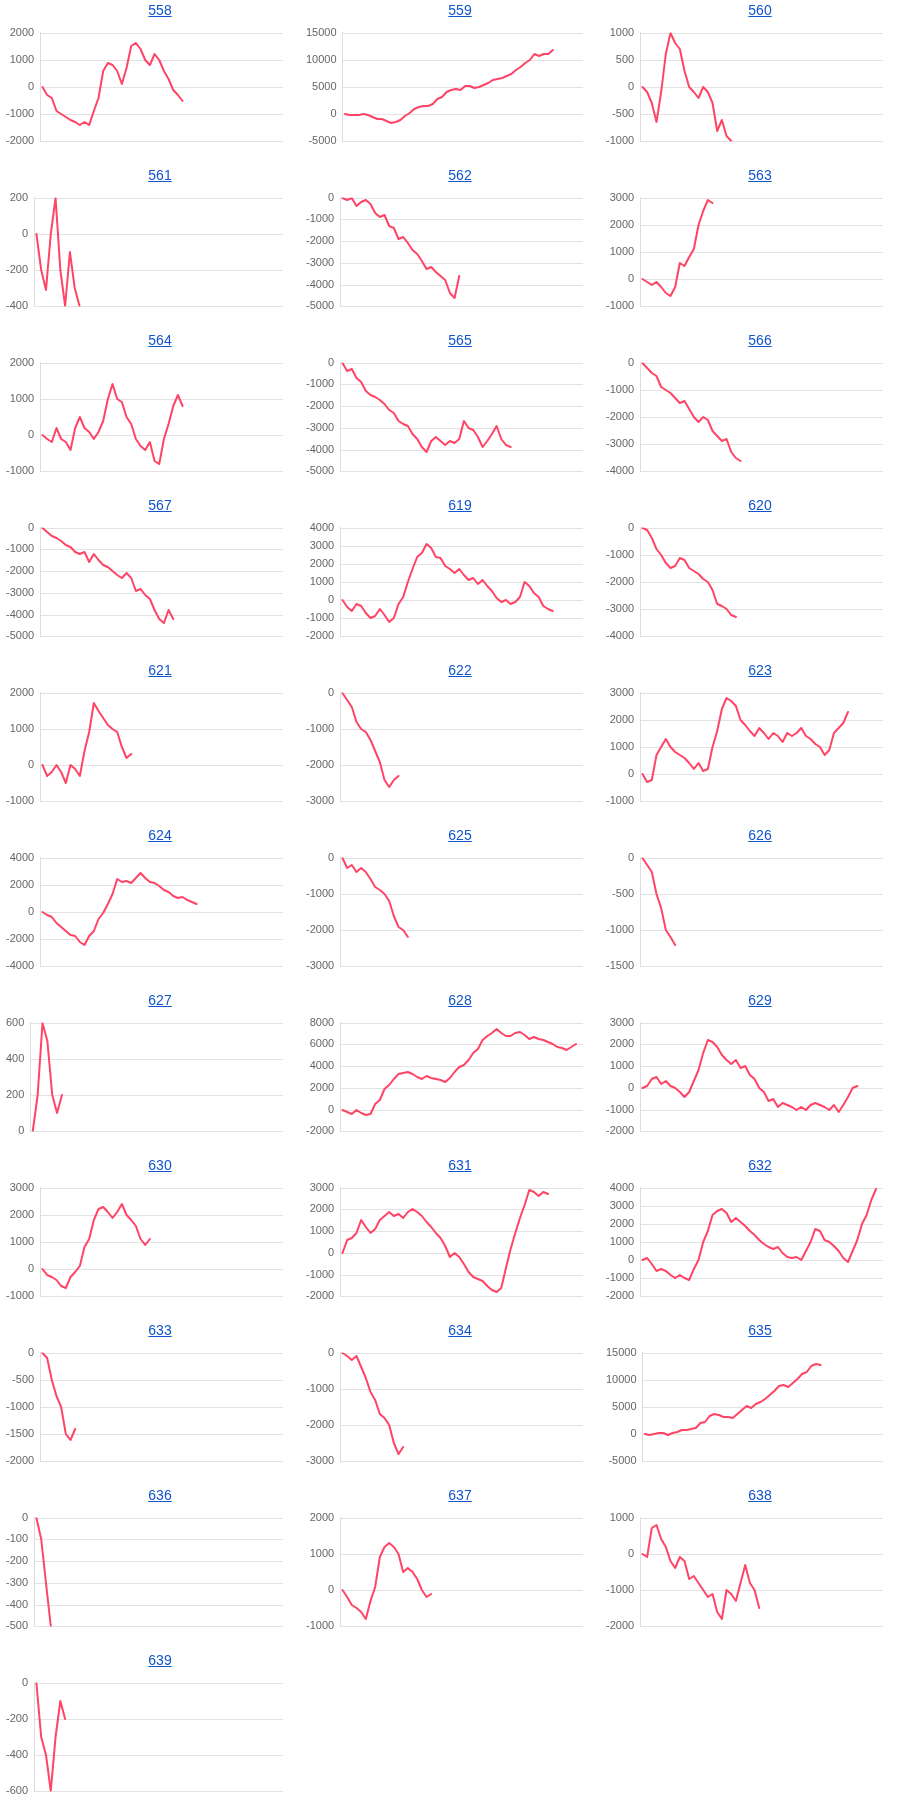 Image resolution: width=900 pixels, height=1815 pixels. What do you see at coordinates (460, 835) in the screenshot?
I see `chart-title: 625` at bounding box center [460, 835].